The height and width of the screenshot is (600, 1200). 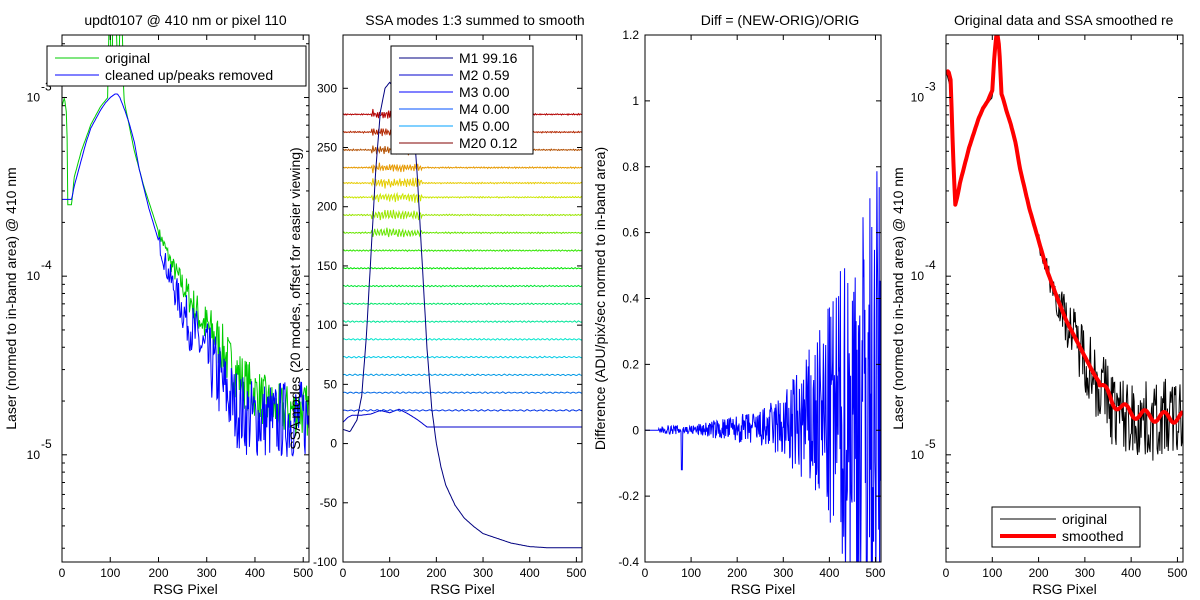 What do you see at coordinates (46, 87) in the screenshot?
I see `y-tick-label-exponent: -3` at bounding box center [46, 87].